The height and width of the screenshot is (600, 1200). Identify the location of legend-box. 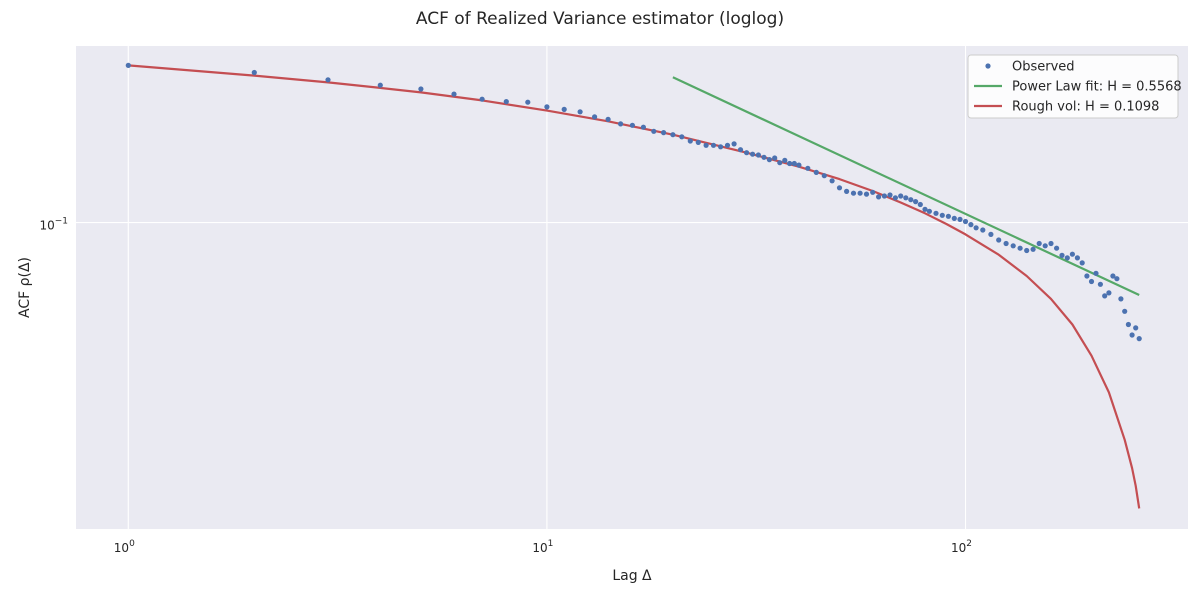
(1073, 86).